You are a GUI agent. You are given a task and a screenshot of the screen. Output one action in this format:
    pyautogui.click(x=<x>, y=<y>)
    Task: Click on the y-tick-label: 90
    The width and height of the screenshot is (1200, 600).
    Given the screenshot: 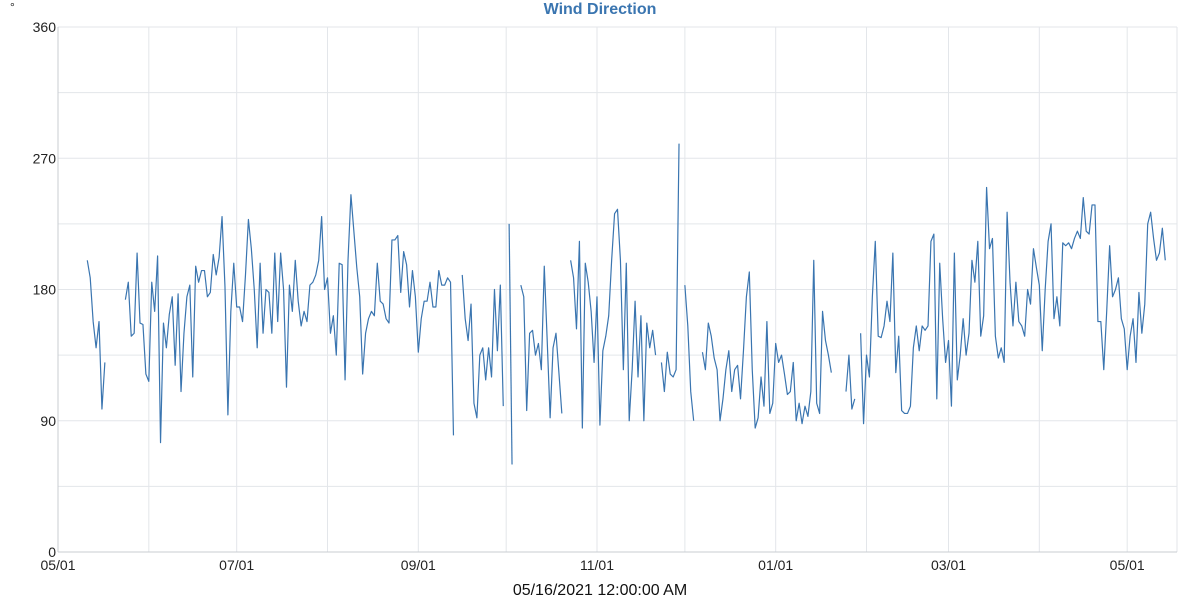 What is the action you would take?
    pyautogui.click(x=48, y=421)
    